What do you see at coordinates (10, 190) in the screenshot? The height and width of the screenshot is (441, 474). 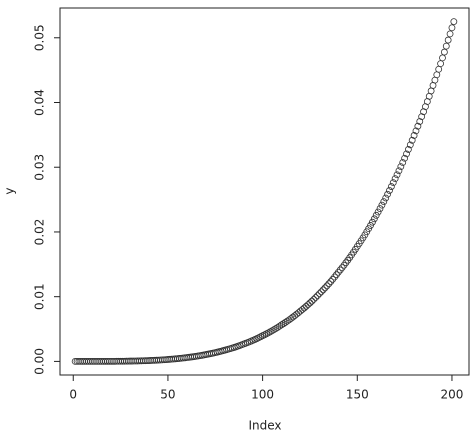 I see `y-axis-label: y` at bounding box center [10, 190].